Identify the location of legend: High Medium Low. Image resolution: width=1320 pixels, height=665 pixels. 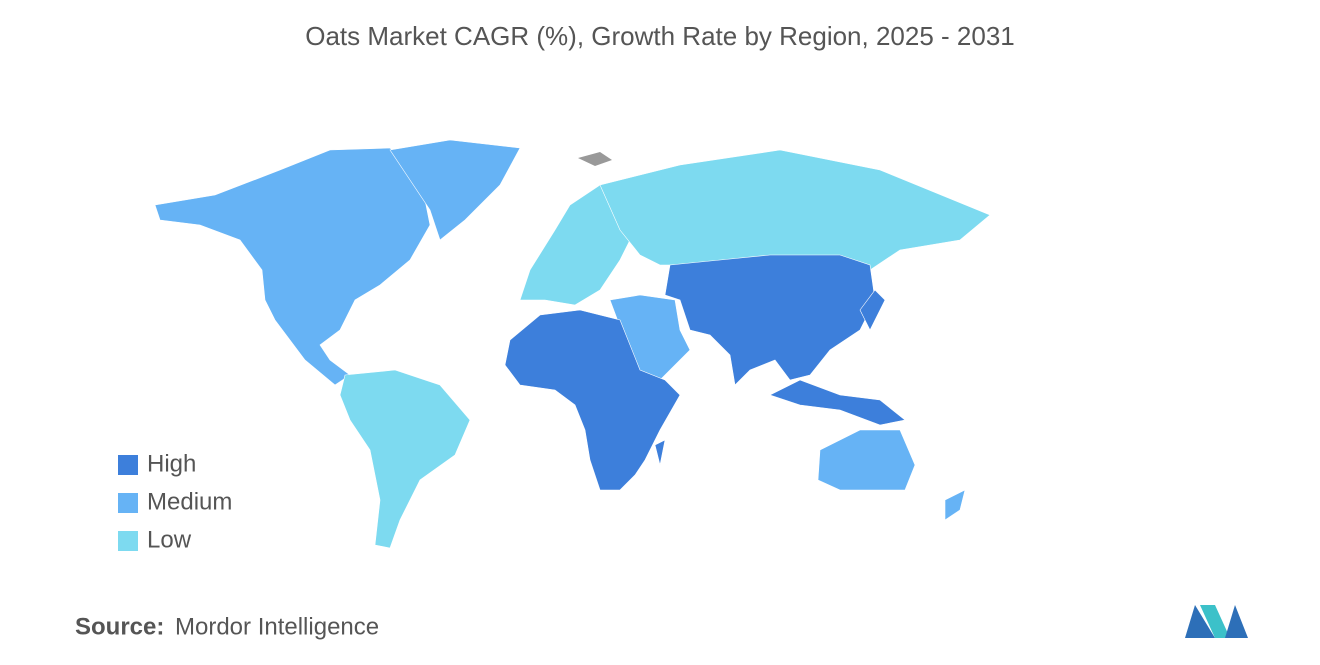
(175, 501).